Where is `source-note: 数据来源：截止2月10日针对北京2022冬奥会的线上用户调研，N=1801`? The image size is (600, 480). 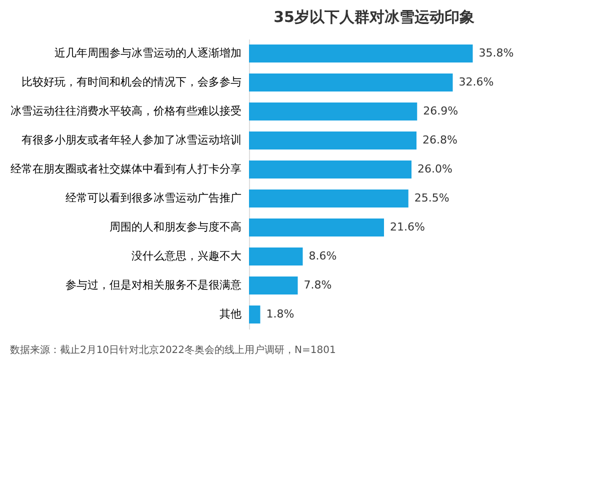 source-note: 数据来源：截止2月10日针对北京2022冬奥会的线上用户调研，N=1801 is located at coordinates (173, 350).